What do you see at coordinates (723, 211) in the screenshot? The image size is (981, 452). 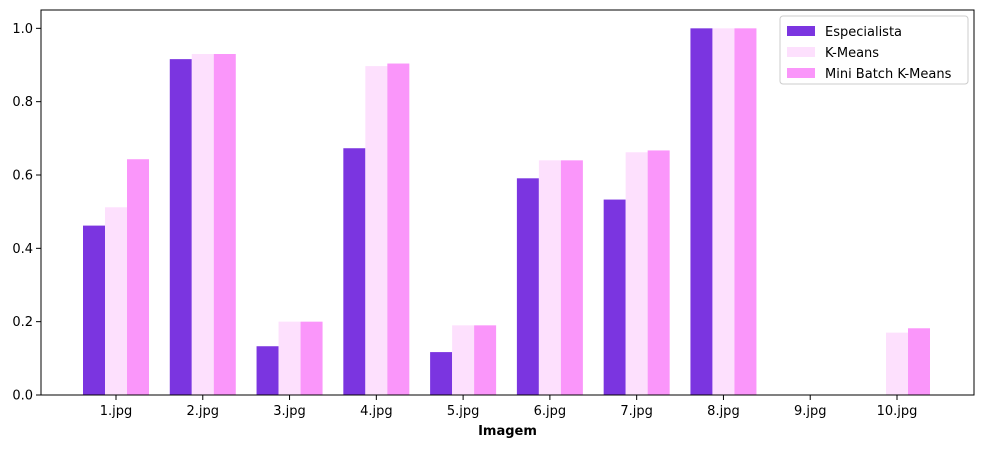 I see `bar-k-means-8-jpg` at bounding box center [723, 211].